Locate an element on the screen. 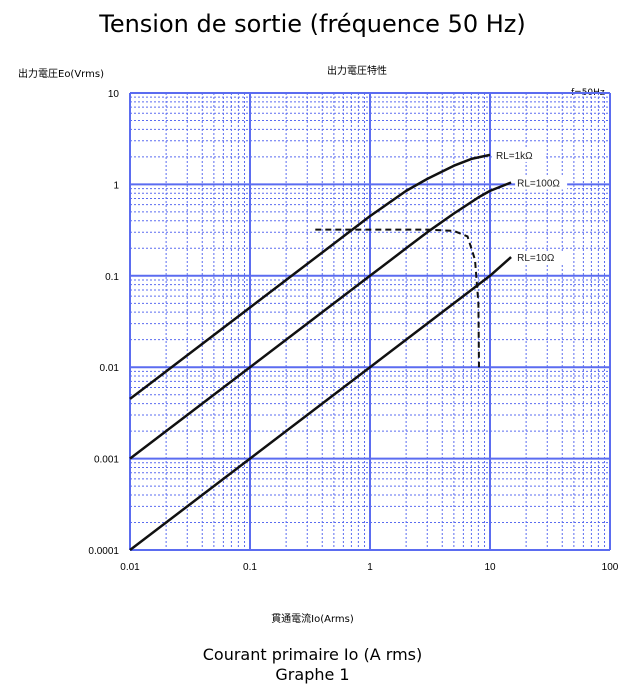 Image resolution: width=625 pixels, height=687 pixels. y-tick-label: 10 is located at coordinates (114, 94).